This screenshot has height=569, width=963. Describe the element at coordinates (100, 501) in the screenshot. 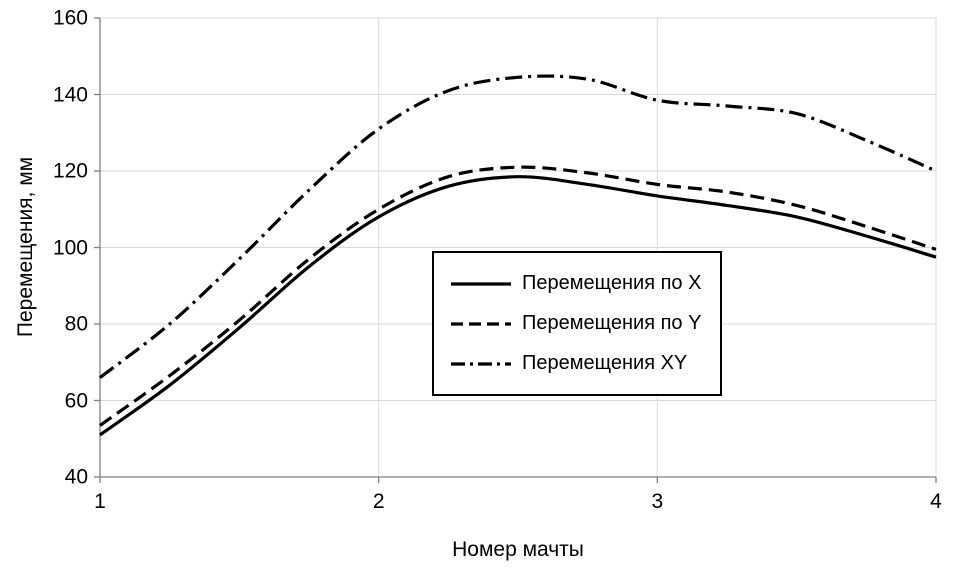

I see `x-tick-label: 1` at that location.